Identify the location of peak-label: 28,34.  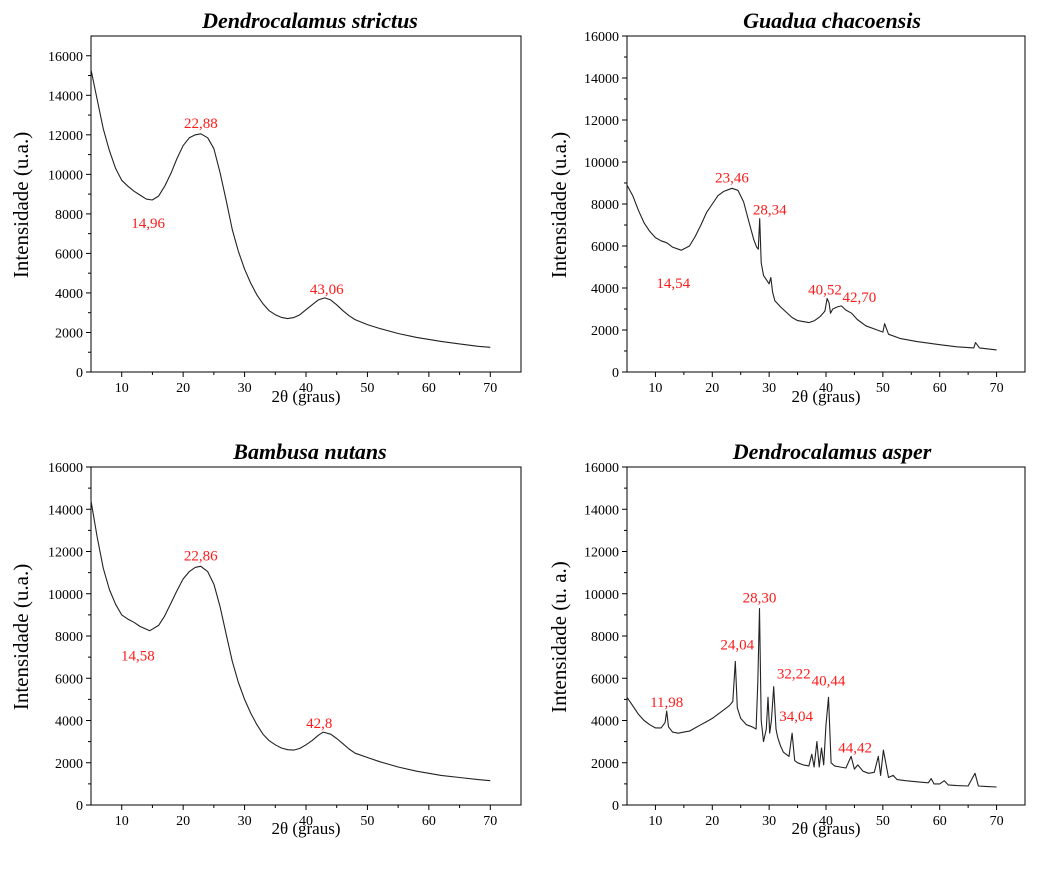
(770, 211).